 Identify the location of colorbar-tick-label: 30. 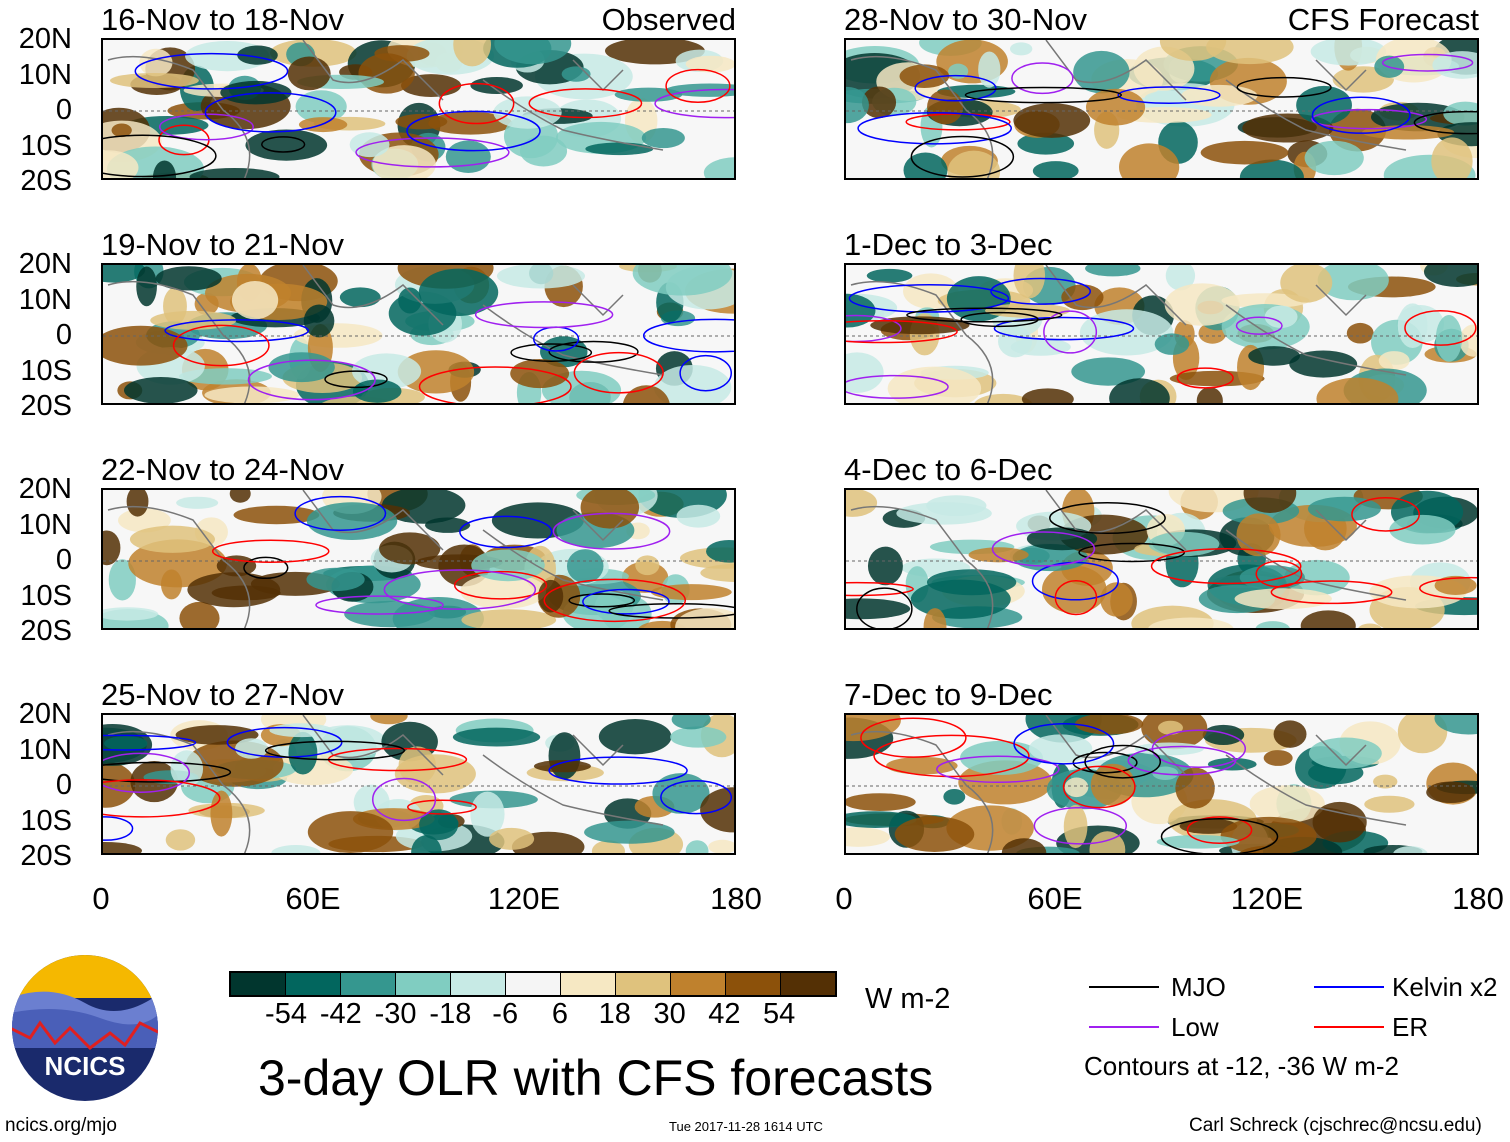
(669, 1014).